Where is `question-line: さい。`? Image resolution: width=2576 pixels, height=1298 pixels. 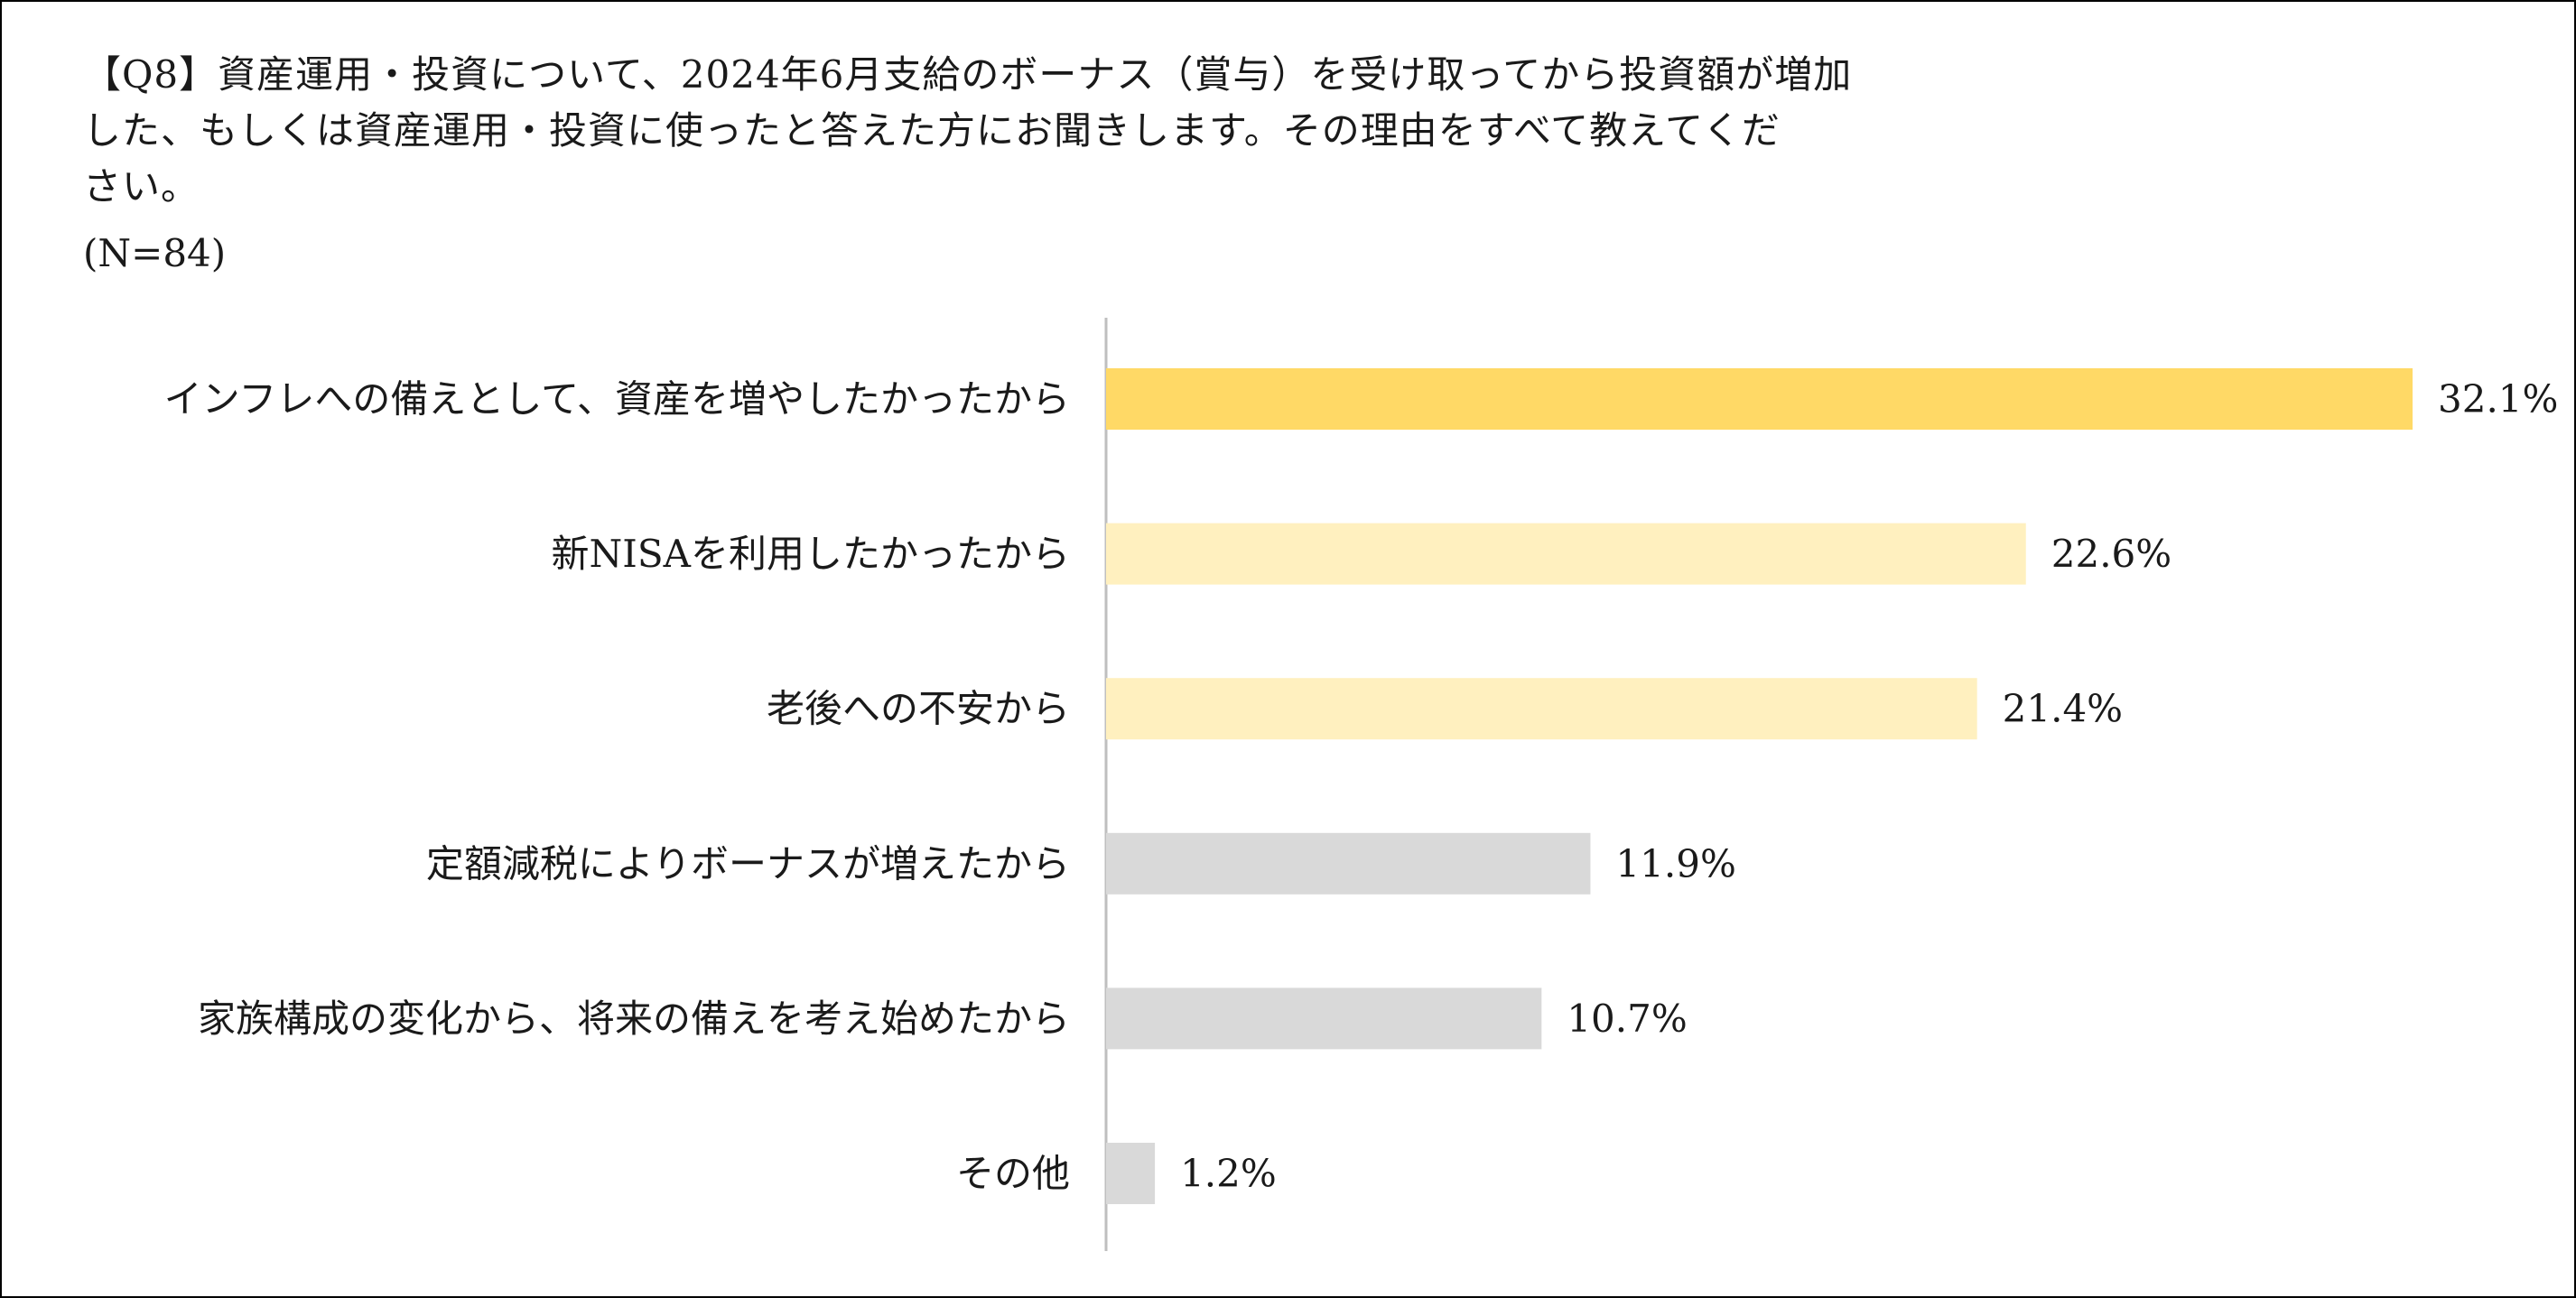
question-line: さい。 is located at coordinates (141, 186).